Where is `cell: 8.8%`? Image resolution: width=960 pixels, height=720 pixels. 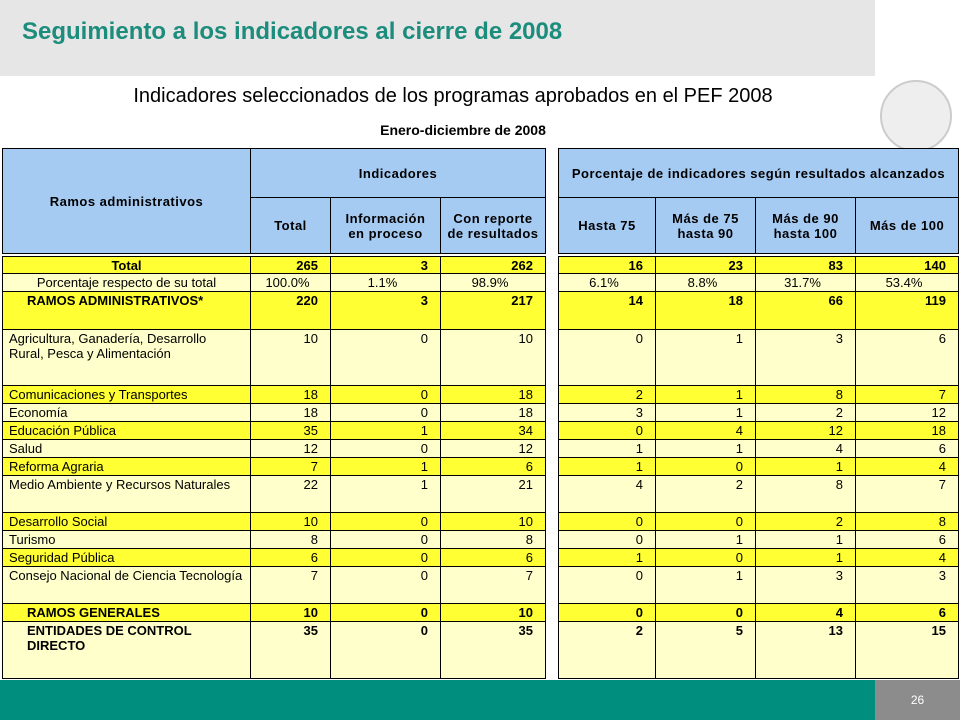
cell: 8.8% is located at coordinates (705, 282).